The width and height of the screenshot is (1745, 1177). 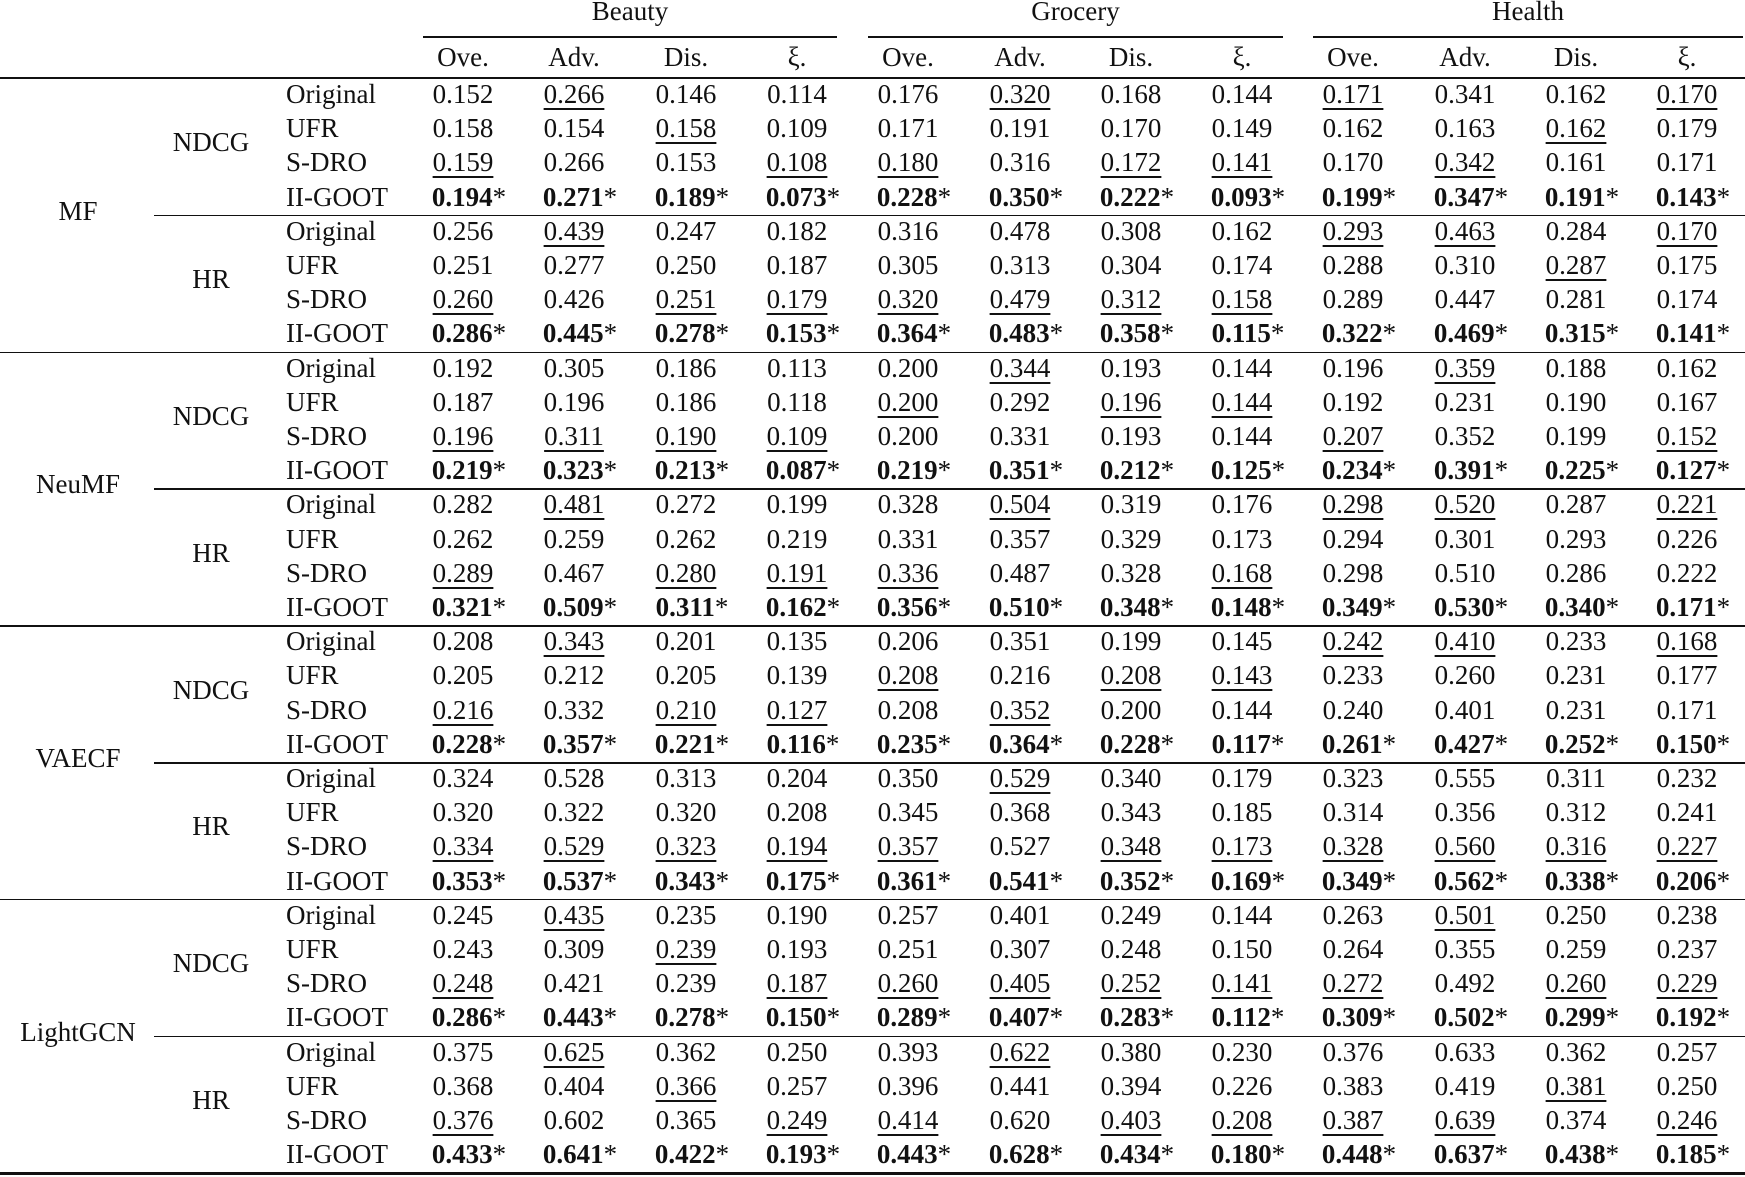 I want to click on cell-value: 0.350, so click(x=908, y=778).